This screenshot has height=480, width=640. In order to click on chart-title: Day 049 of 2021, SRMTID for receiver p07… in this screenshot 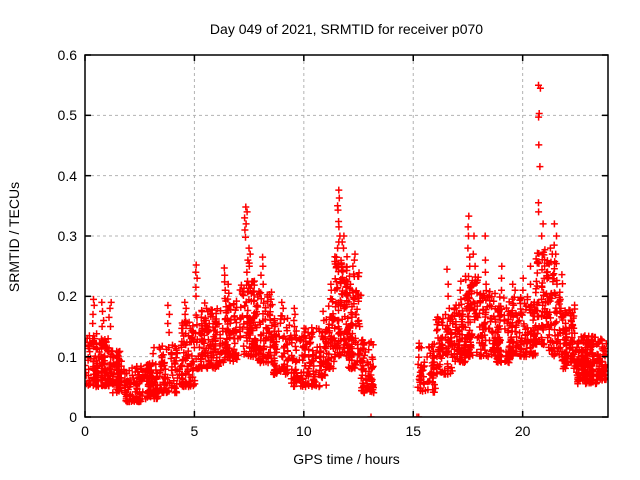, I will do `click(346, 29)`.